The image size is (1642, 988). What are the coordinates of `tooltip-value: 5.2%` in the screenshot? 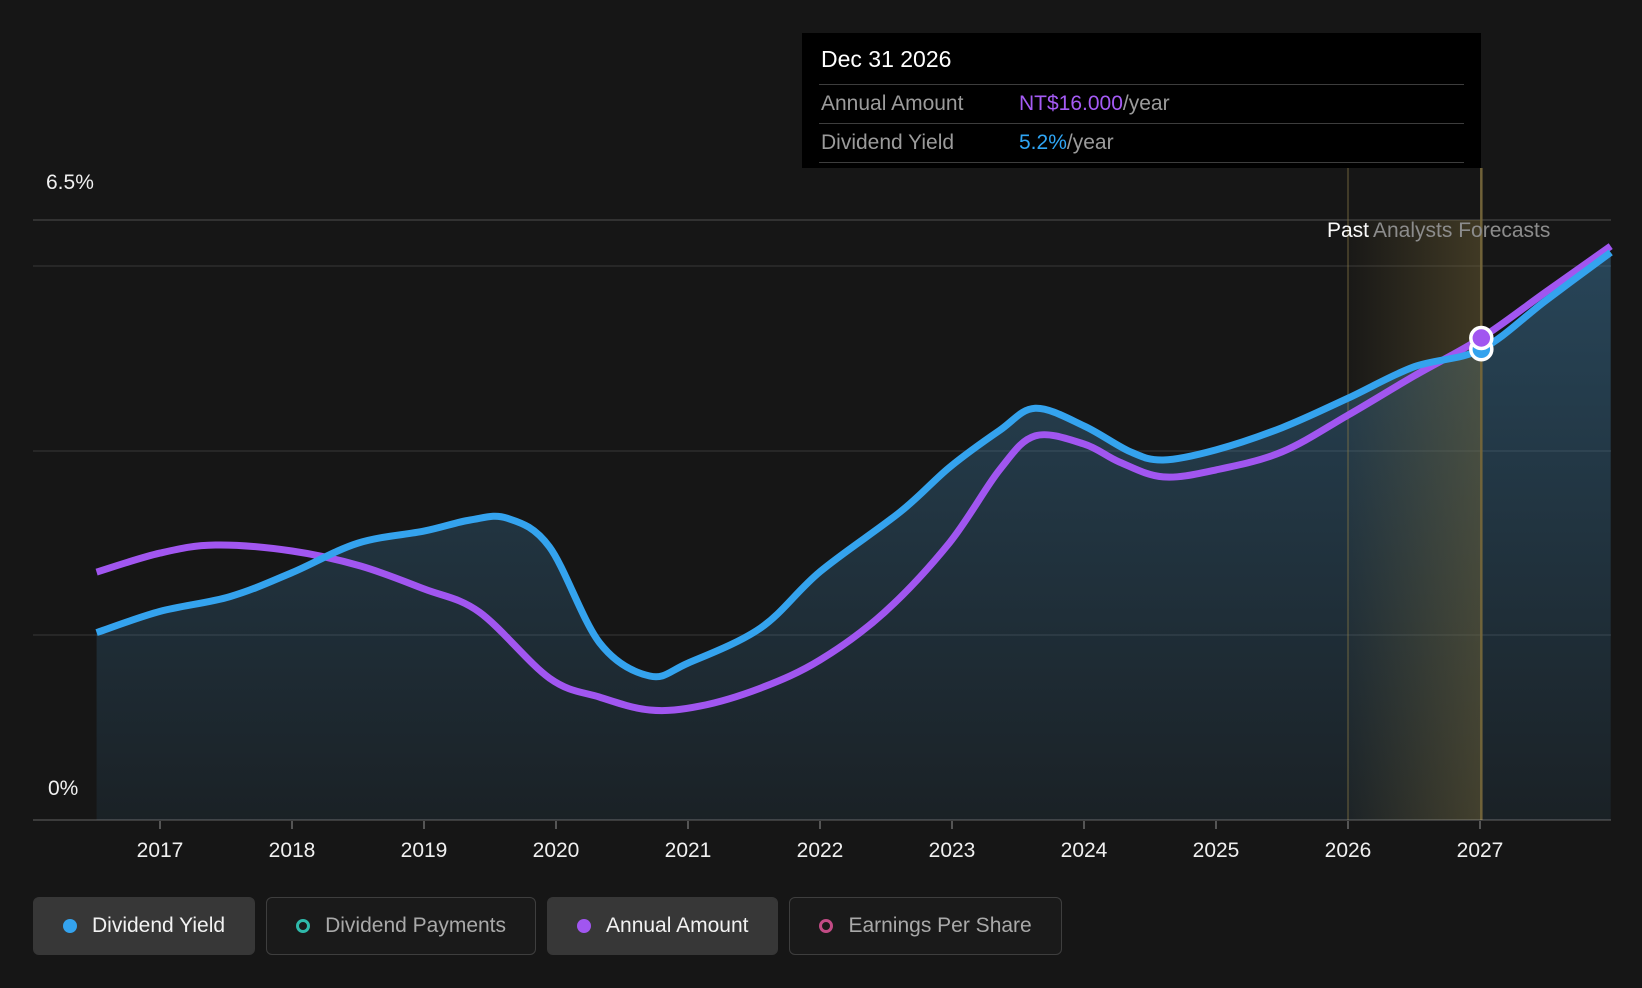 It's located at (1043, 142).